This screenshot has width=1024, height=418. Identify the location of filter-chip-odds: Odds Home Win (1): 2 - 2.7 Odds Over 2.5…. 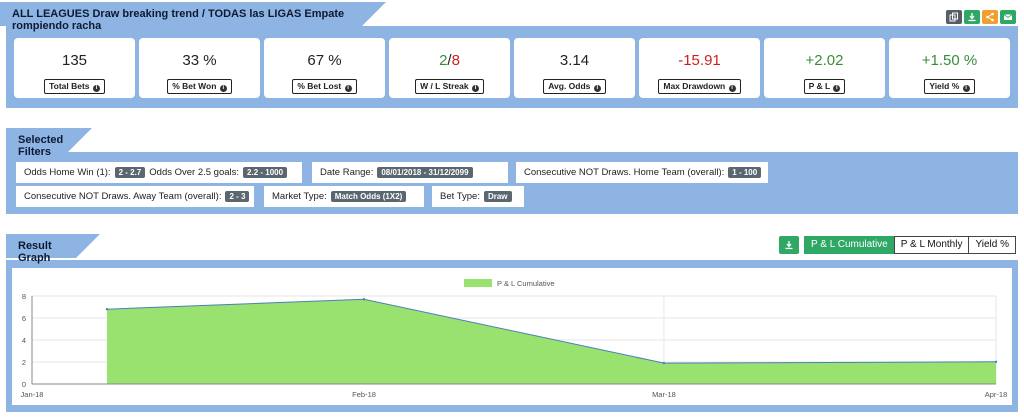
(159, 172).